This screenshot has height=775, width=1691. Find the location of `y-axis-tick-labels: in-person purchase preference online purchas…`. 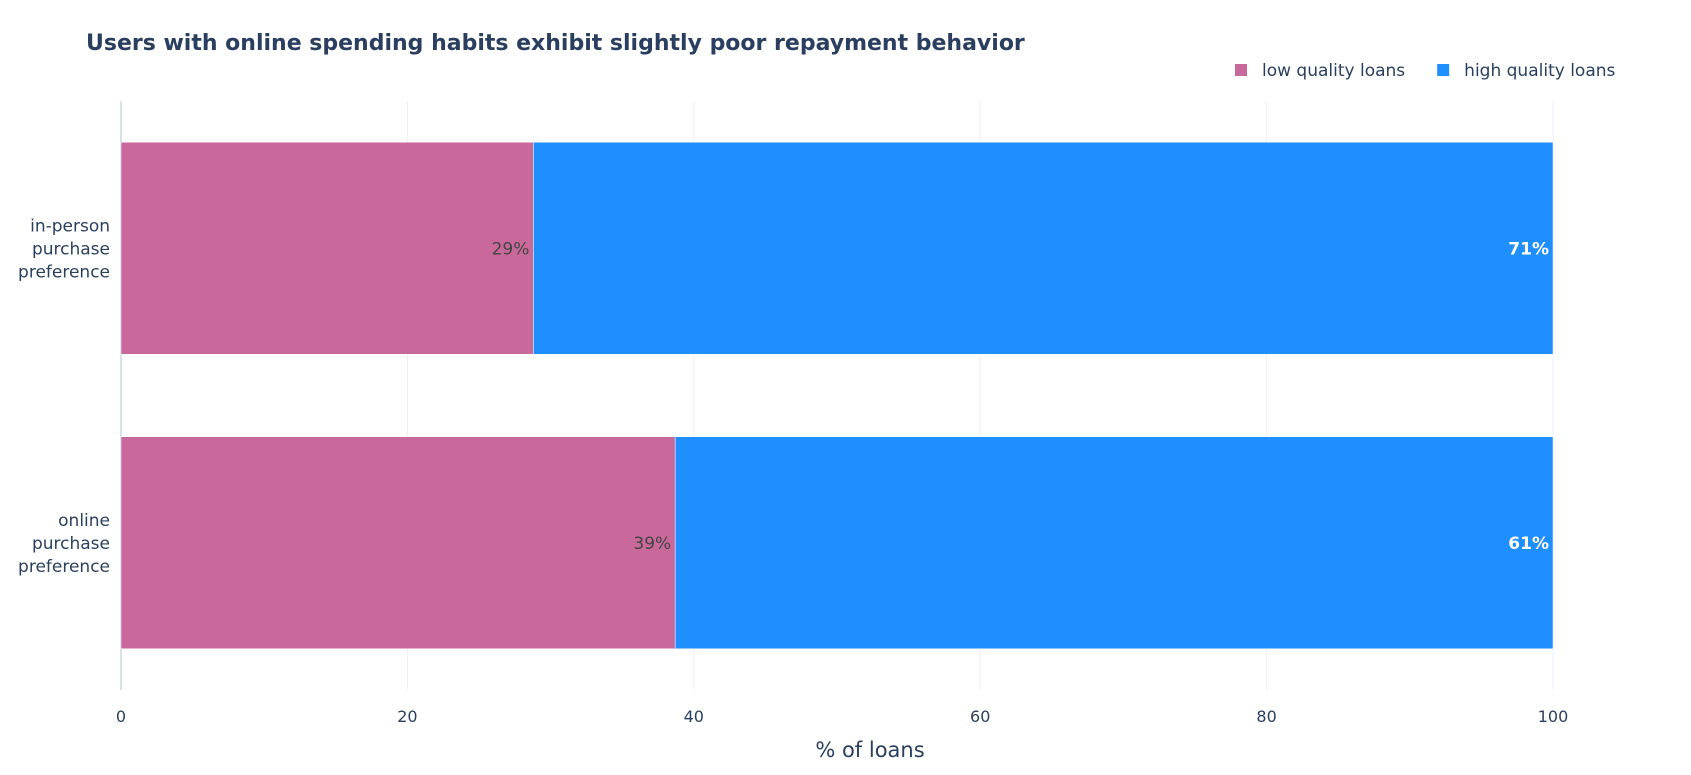

y-axis-tick-labels: in-person purchase preference online purchas… is located at coordinates (64, 396).